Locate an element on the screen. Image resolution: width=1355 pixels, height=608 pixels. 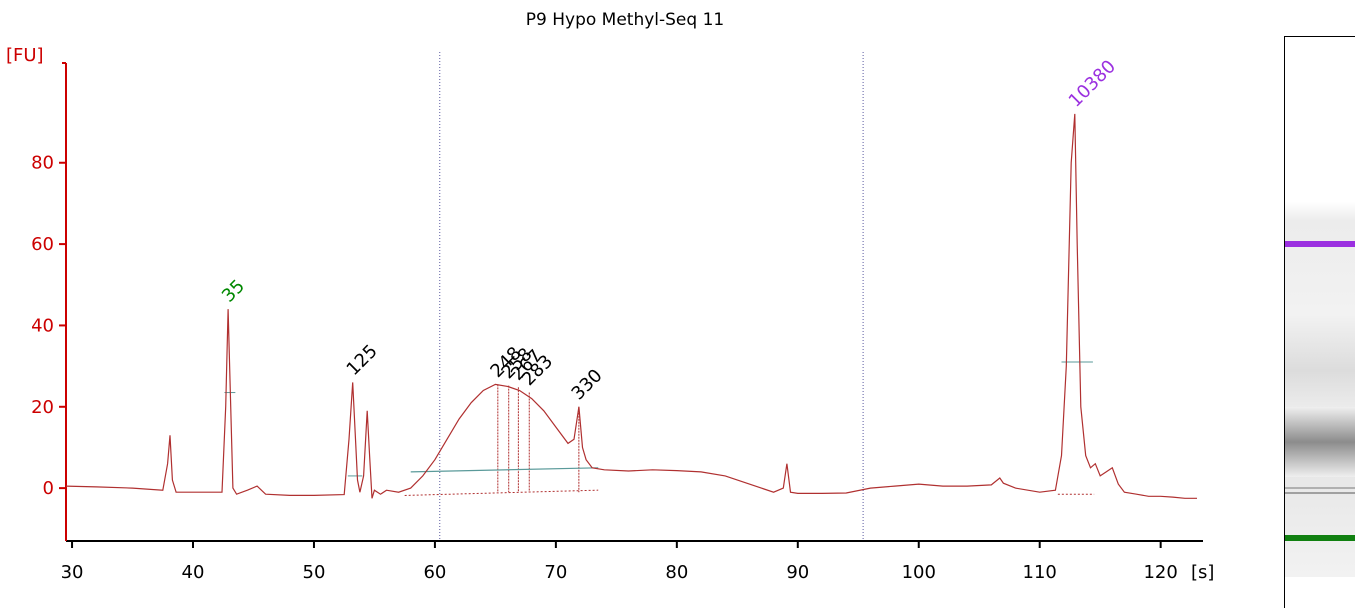
x-axis-label: [s] is located at coordinates (1202, 572).